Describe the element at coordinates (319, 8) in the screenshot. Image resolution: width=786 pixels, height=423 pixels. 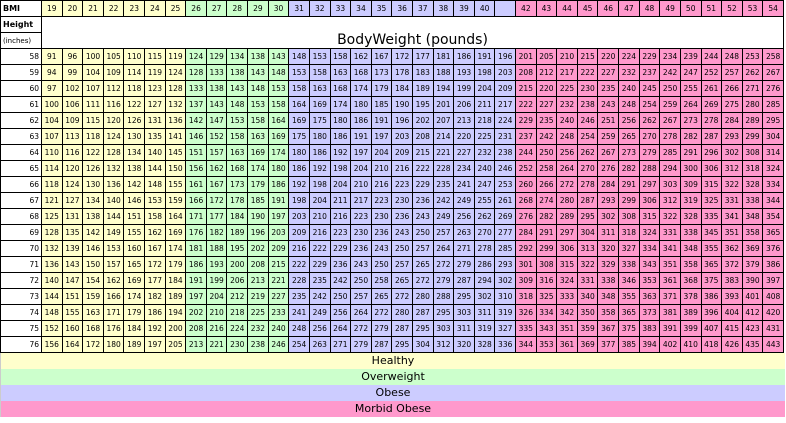
I see `bmi-header: 32` at that location.